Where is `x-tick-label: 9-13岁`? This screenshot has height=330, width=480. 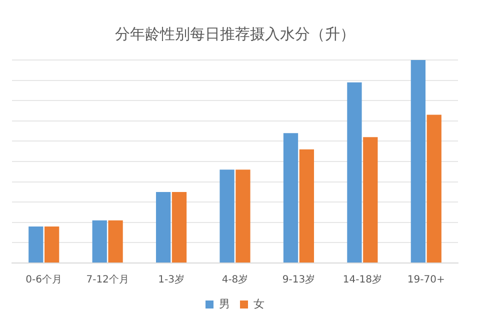
x-tick-label: 9-13岁 is located at coordinates (299, 280).